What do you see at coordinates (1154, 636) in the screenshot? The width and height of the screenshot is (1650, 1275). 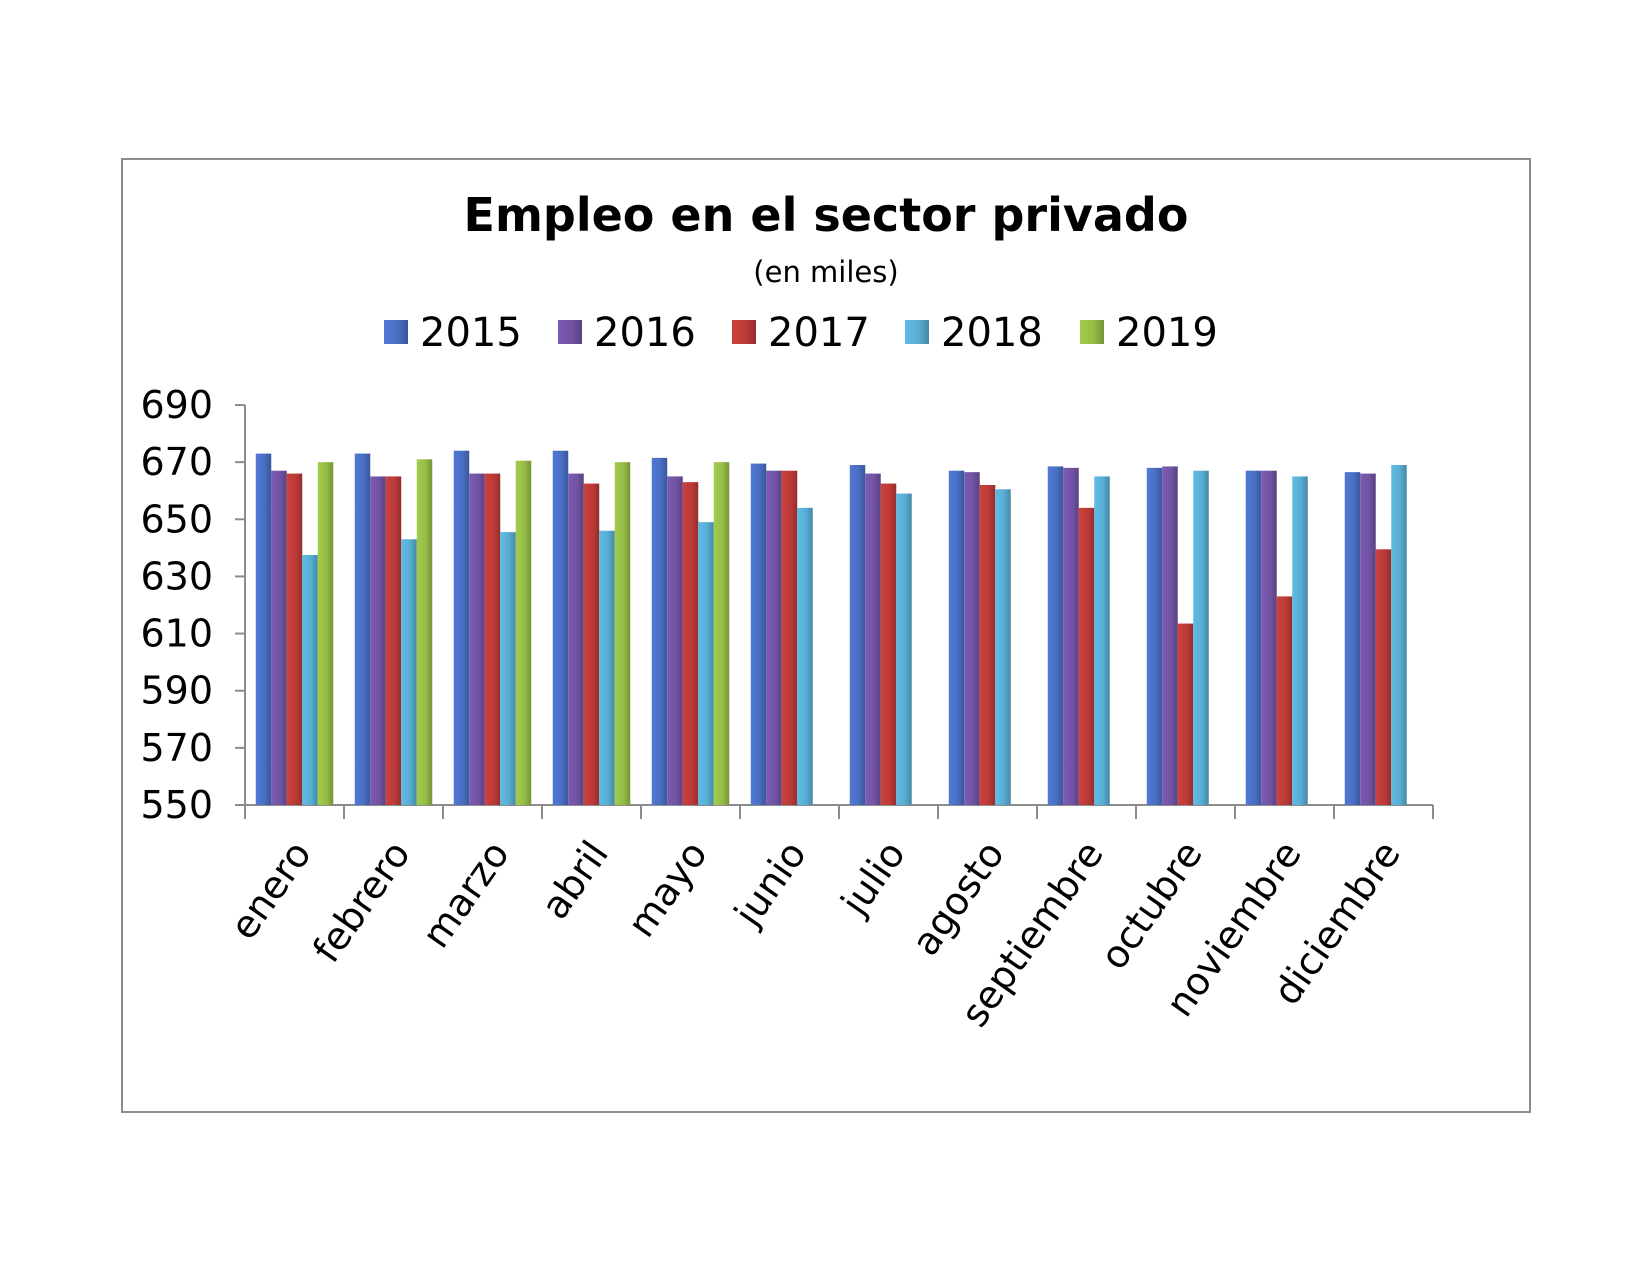 I see `bar-2015-octubre` at bounding box center [1154, 636].